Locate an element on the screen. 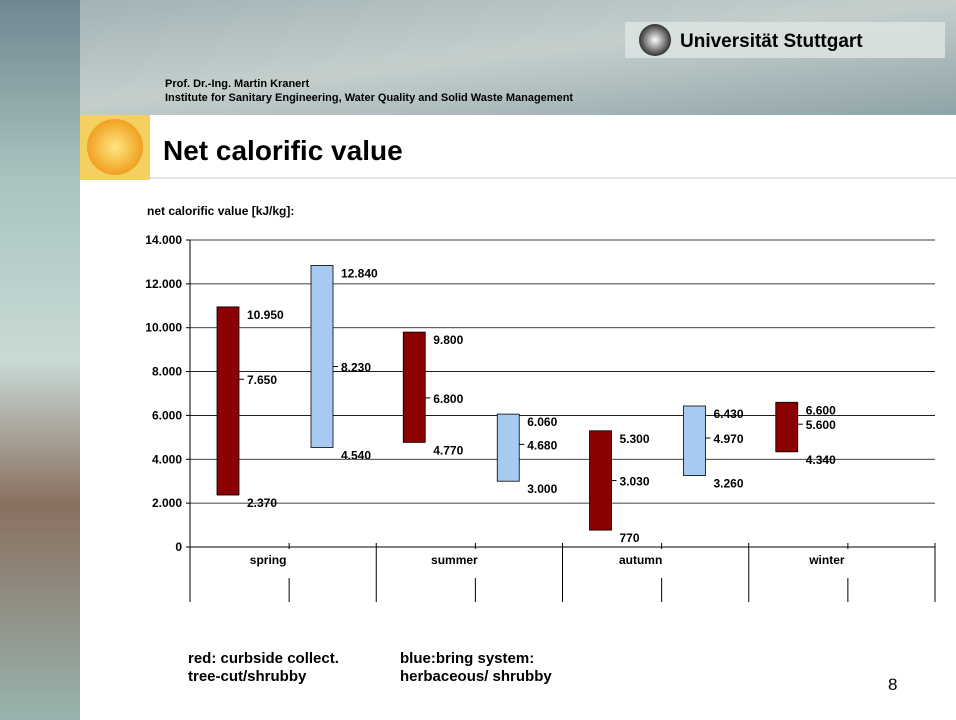 The height and width of the screenshot is (720, 956). max-label: 6.600 is located at coordinates (821, 410).